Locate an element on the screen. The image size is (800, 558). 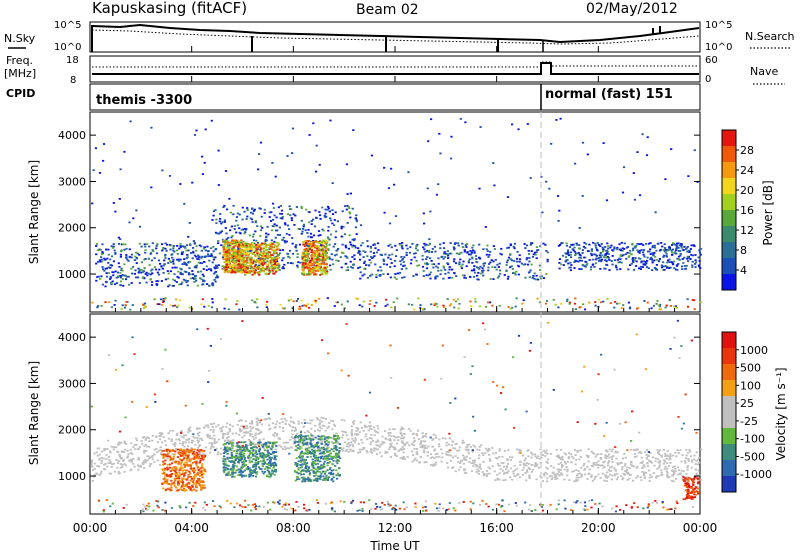
nave-tick-top: 60 is located at coordinates (711, 60).